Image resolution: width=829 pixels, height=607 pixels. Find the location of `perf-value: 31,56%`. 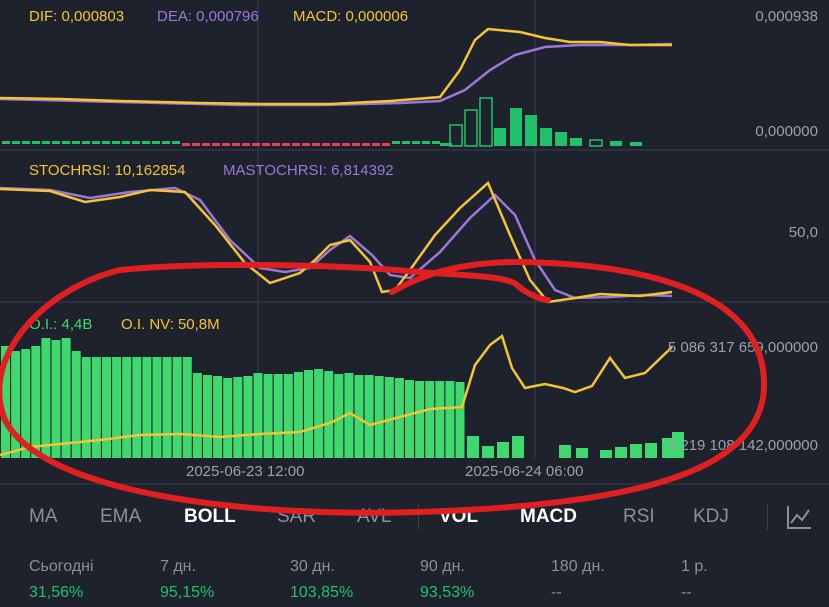

perf-value: 31,56% is located at coordinates (56, 592).